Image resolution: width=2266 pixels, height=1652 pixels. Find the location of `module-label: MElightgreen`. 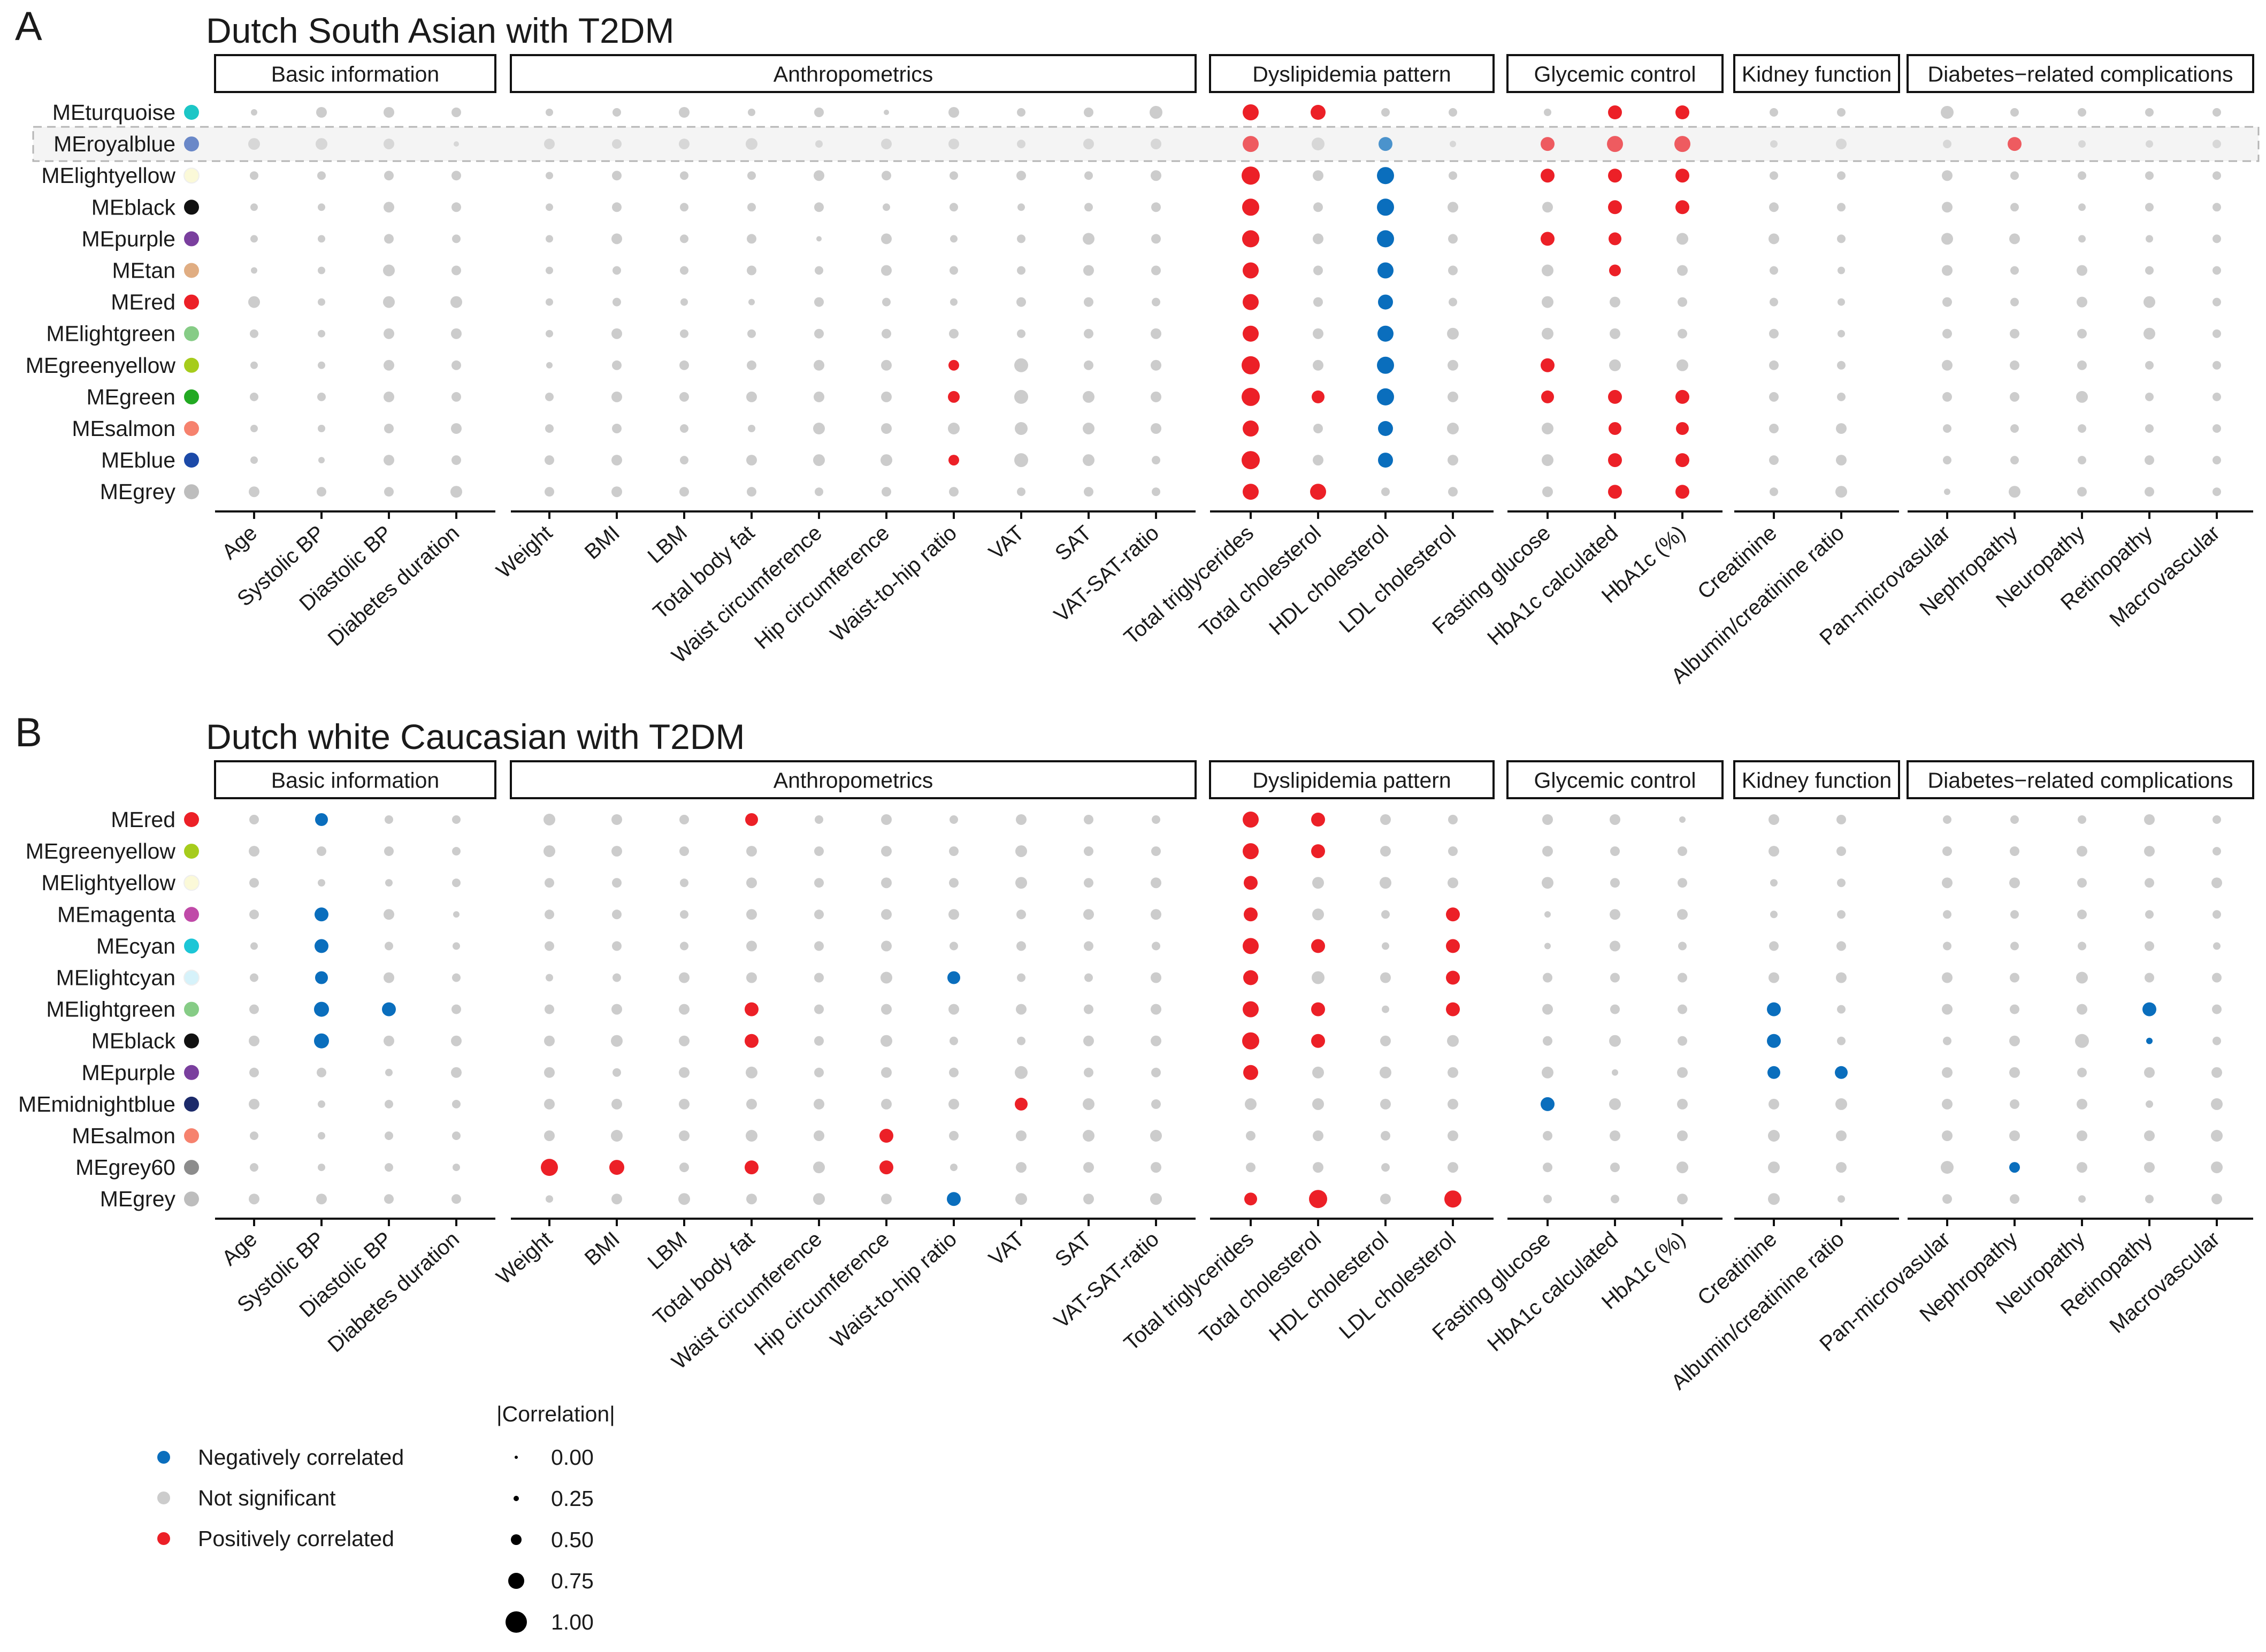

module-label: MElightgreen is located at coordinates (111, 334).